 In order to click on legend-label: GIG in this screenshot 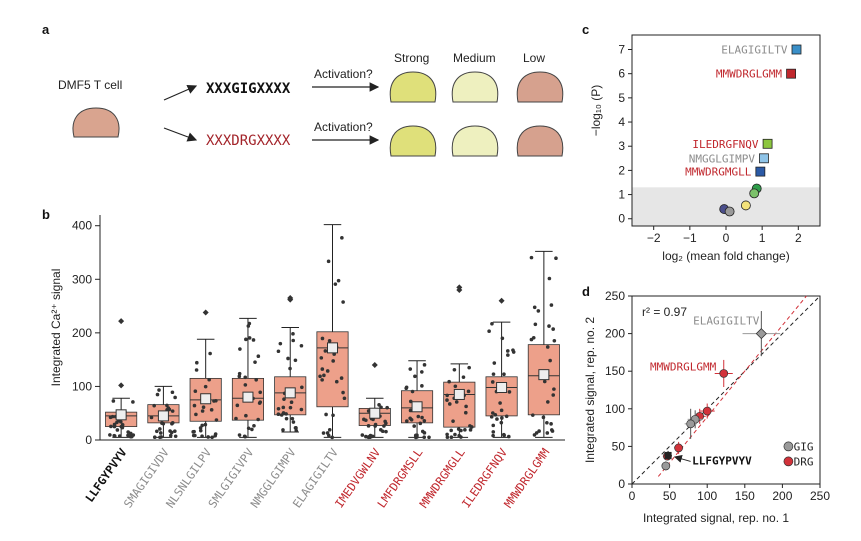, I will do `click(804, 446)`.